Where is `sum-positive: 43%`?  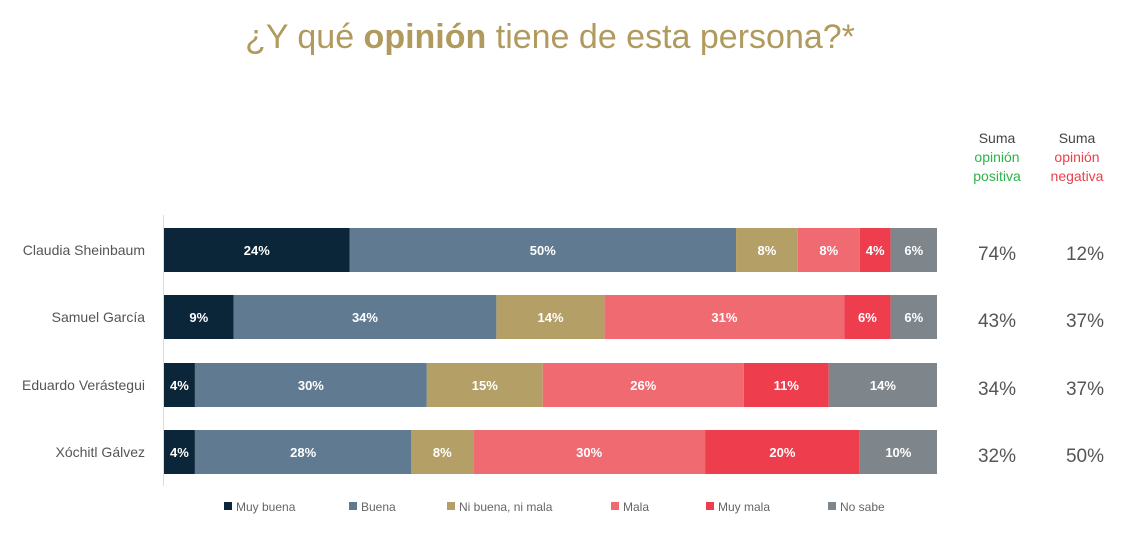
sum-positive: 43% is located at coordinates (997, 321).